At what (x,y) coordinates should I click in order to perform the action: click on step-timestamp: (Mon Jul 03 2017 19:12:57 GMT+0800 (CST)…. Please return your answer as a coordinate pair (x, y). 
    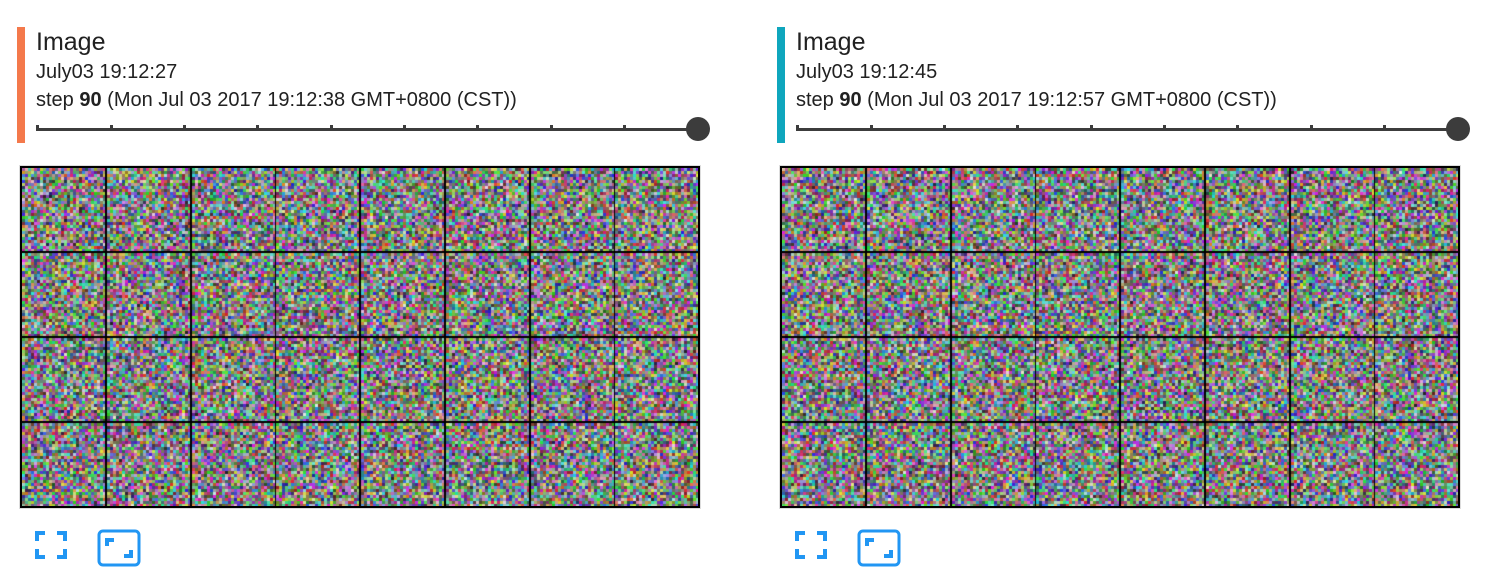
    Looking at the image, I should click on (1069, 100).